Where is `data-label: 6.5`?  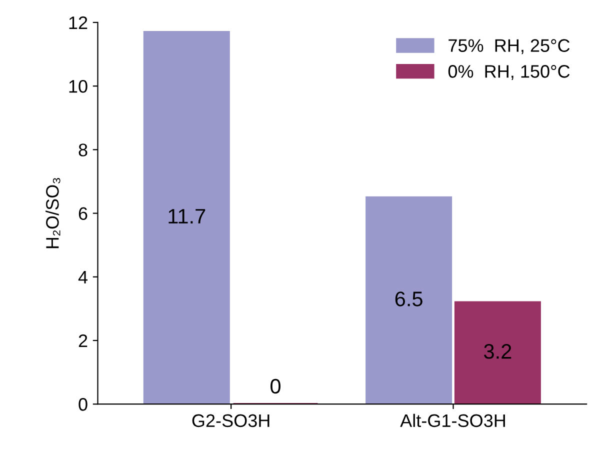
data-label: 6.5 is located at coordinates (408, 299).